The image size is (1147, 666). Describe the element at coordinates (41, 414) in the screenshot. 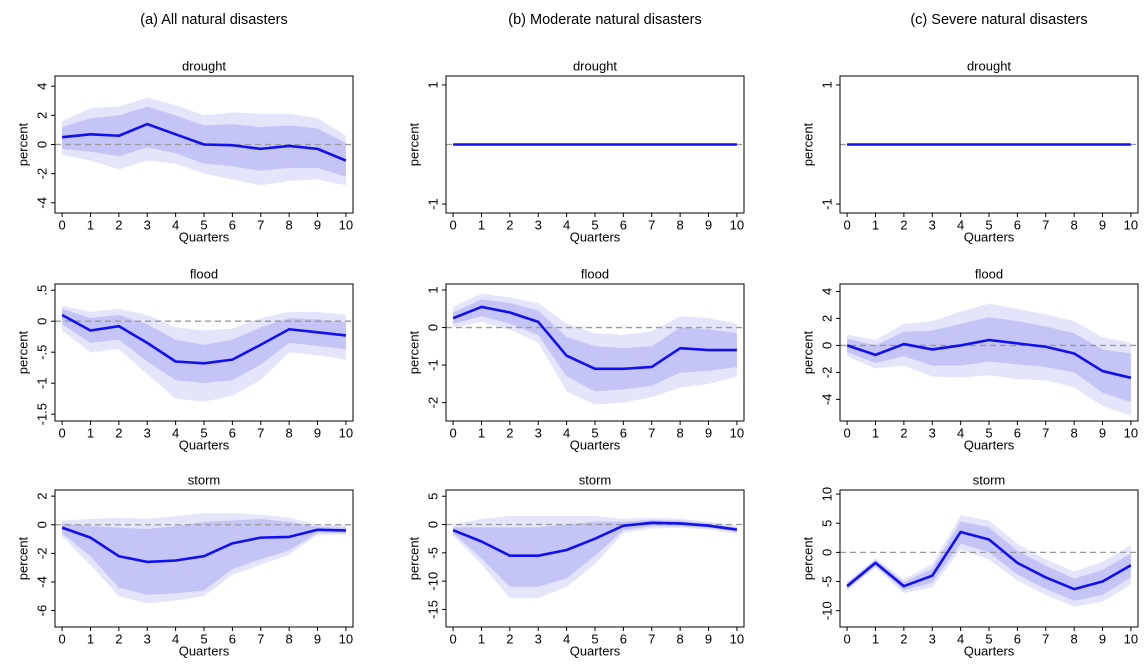

I see `y-tick-label: -1.5` at that location.